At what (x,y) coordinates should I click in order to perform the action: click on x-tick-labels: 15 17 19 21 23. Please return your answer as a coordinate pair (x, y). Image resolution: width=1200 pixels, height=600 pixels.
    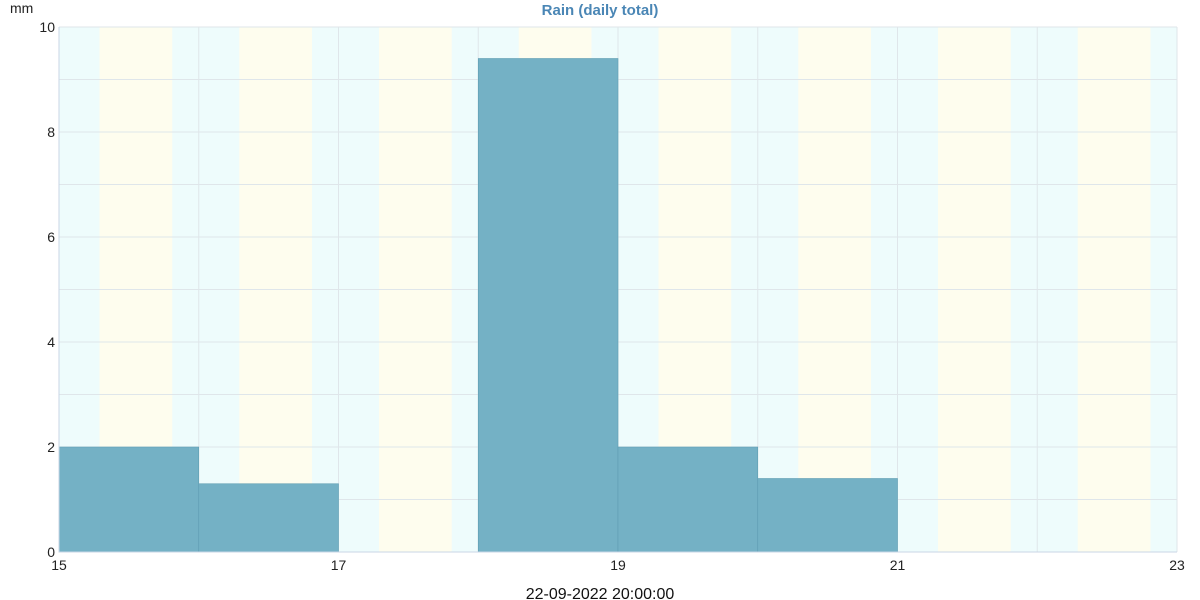
    Looking at the image, I should click on (618, 565).